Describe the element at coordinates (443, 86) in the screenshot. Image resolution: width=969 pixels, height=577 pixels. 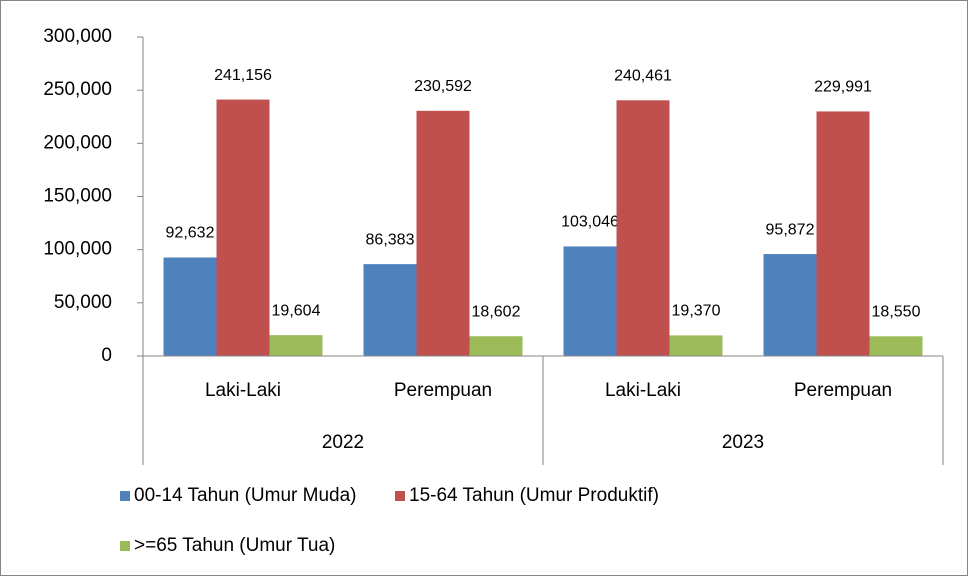
I see `data-label: 230,592` at that location.